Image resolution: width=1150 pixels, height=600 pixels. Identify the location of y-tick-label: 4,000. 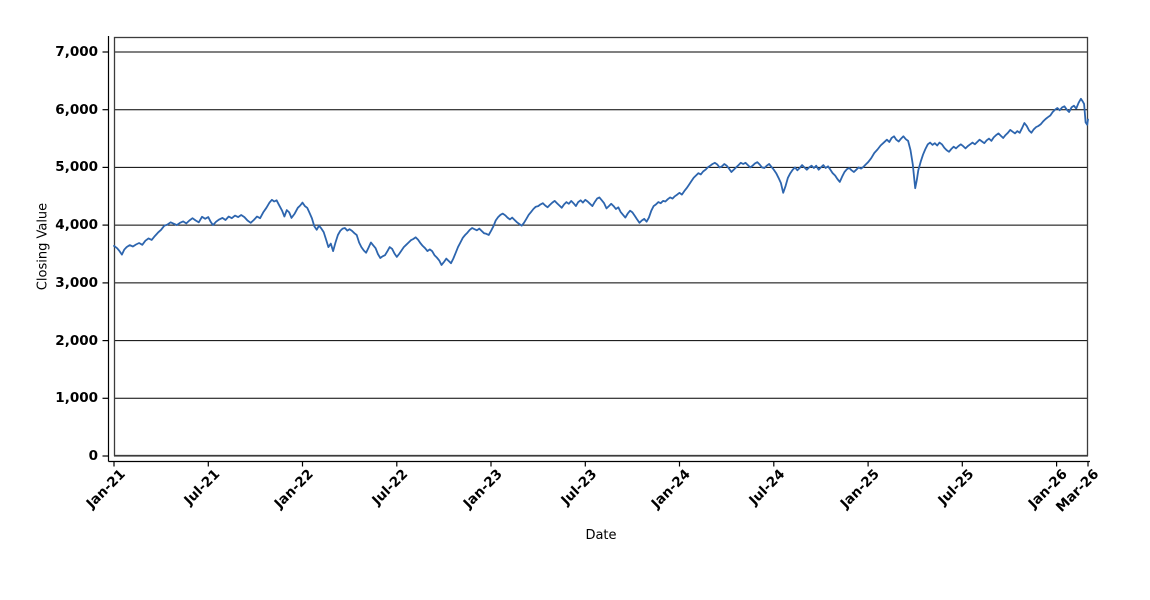
(76, 225).